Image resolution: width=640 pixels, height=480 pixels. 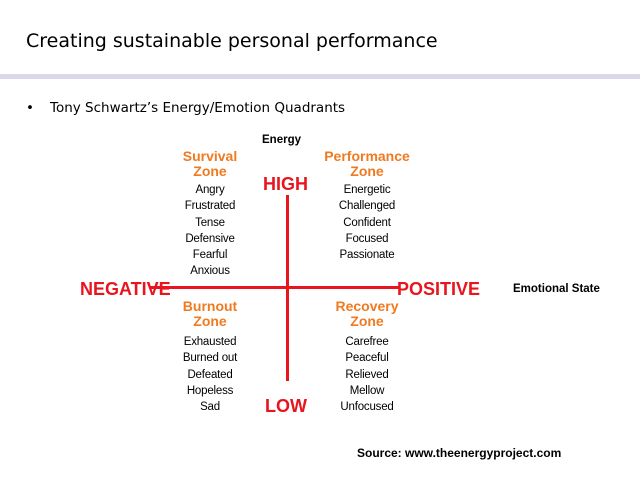 What do you see at coordinates (320, 76) in the screenshot?
I see `title-divider` at bounding box center [320, 76].